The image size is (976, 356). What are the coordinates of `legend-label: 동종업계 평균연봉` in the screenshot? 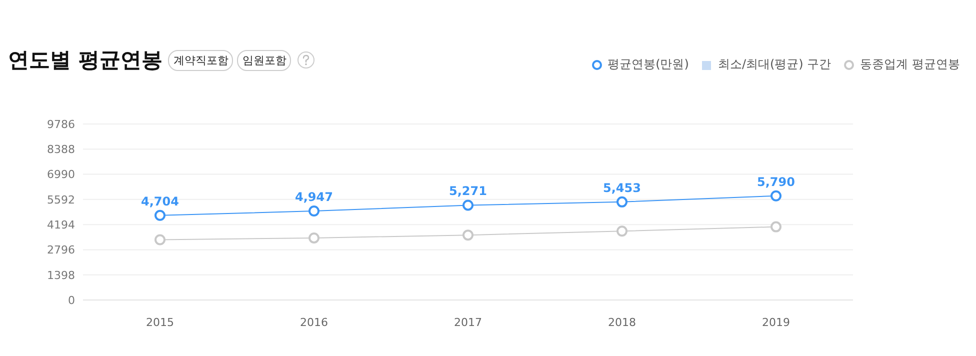 It's located at (910, 64).